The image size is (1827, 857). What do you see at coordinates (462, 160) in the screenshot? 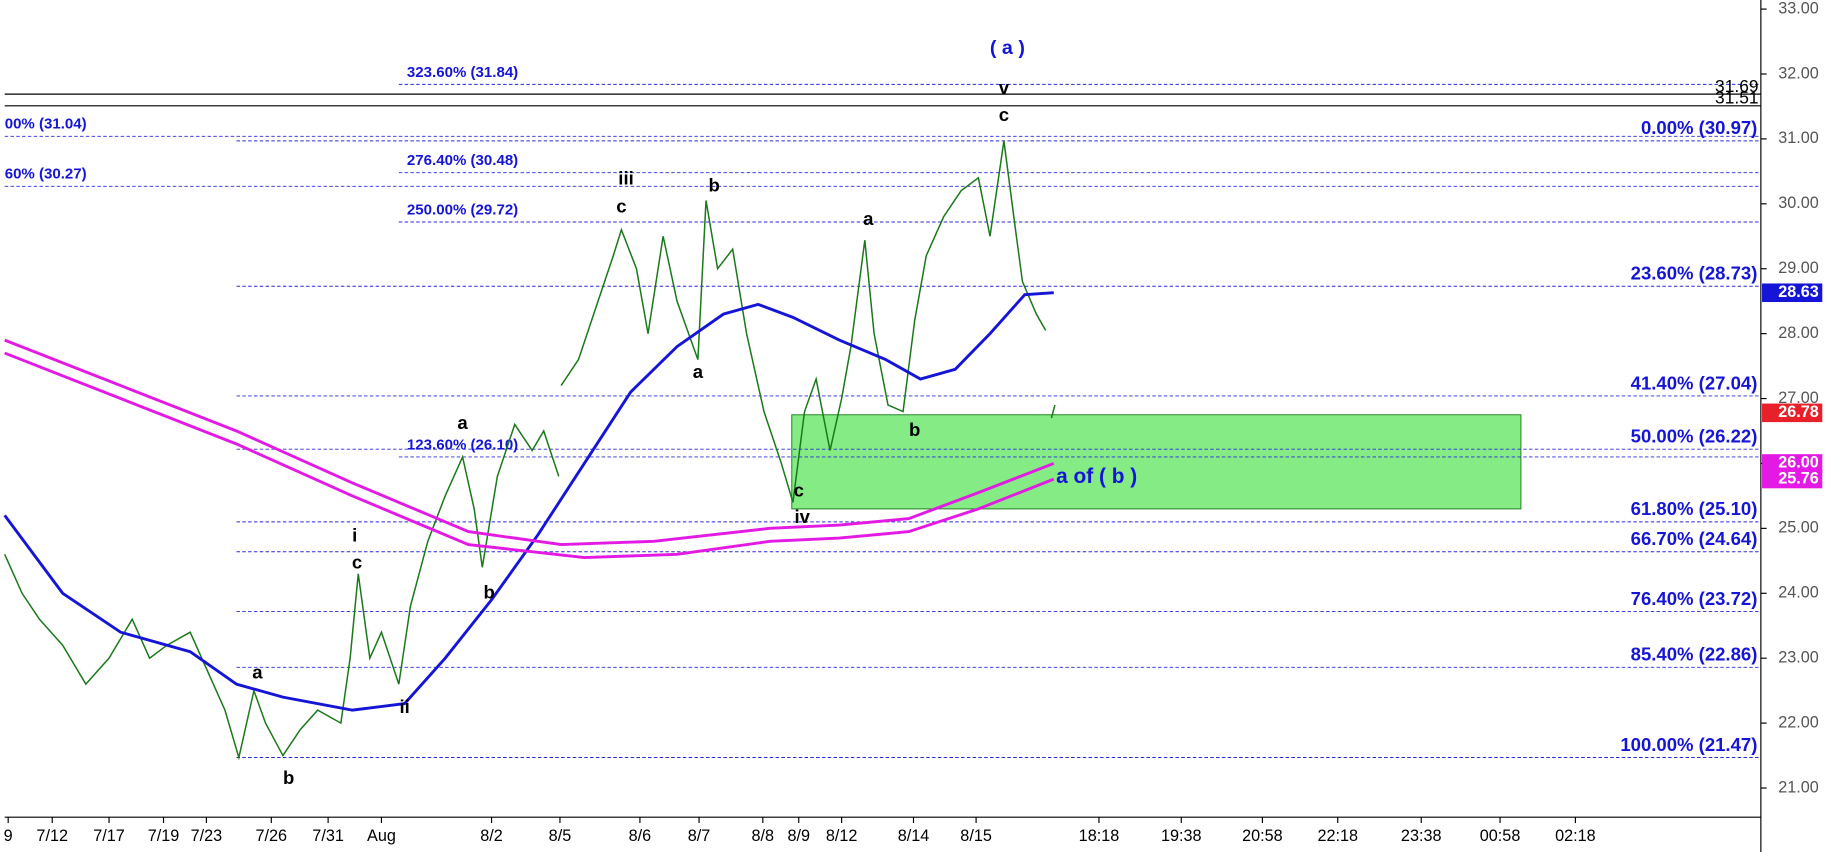
I see `fib-label: 276.40% (30.48)` at bounding box center [462, 160].